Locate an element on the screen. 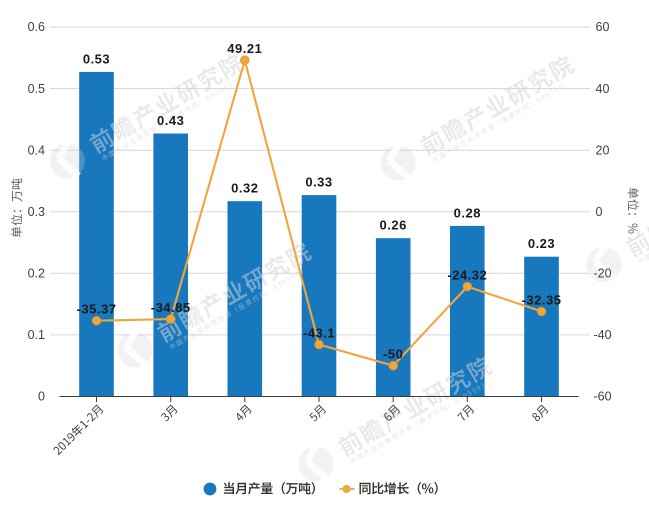 This screenshot has height=506, width=649. svg-text: 40 is located at coordinates (603, 89).